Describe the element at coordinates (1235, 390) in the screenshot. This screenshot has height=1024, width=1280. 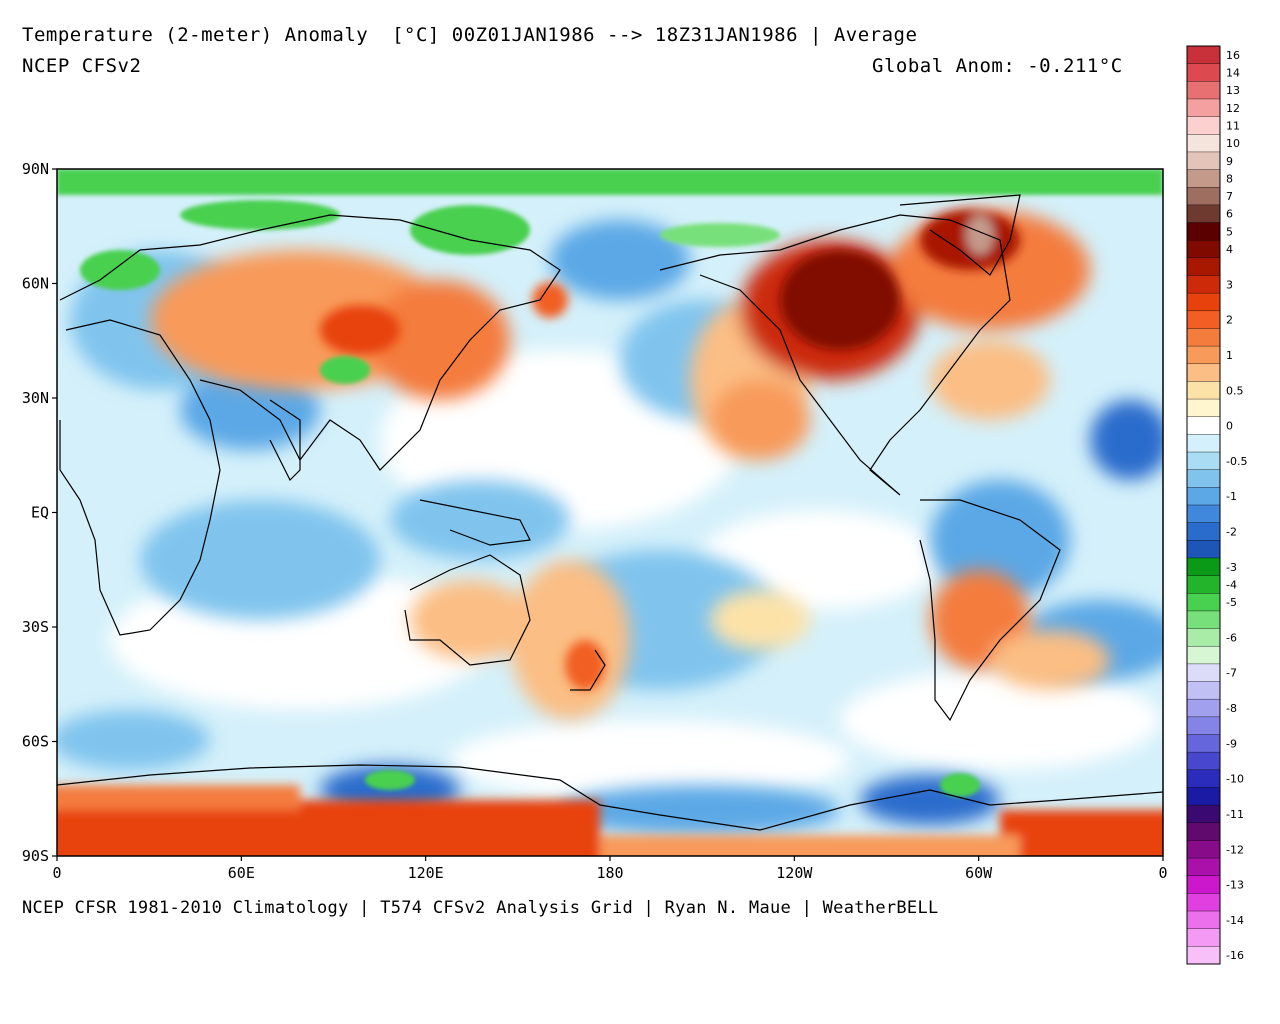
I see `legend-label: 0.5` at that location.